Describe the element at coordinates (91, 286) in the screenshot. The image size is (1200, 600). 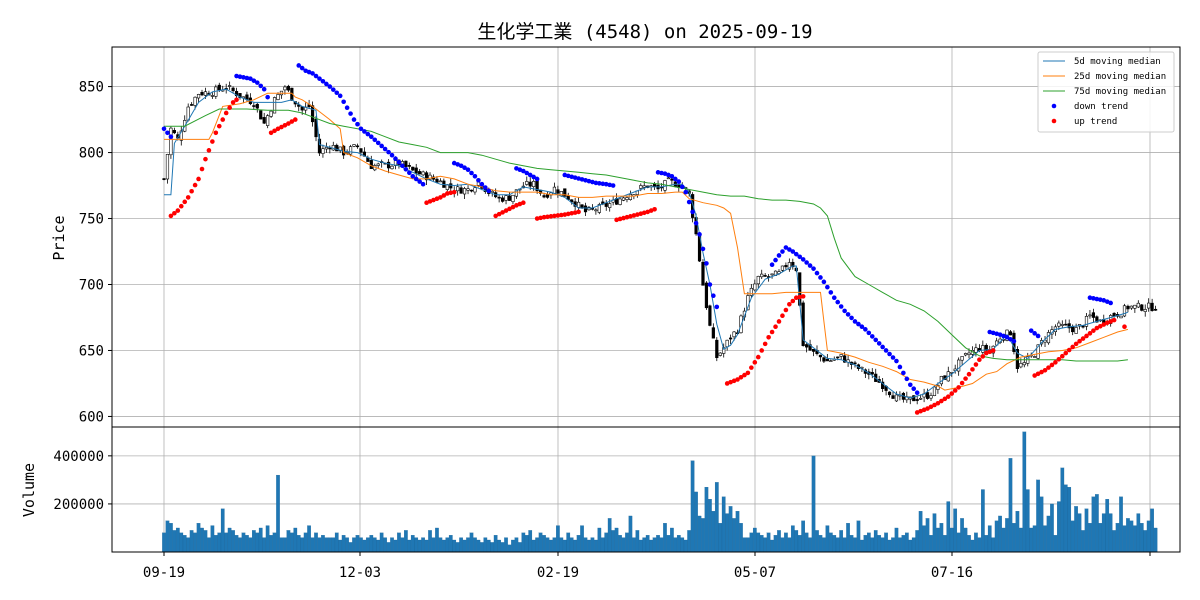
I see `price-tick-label-700: 700` at that location.